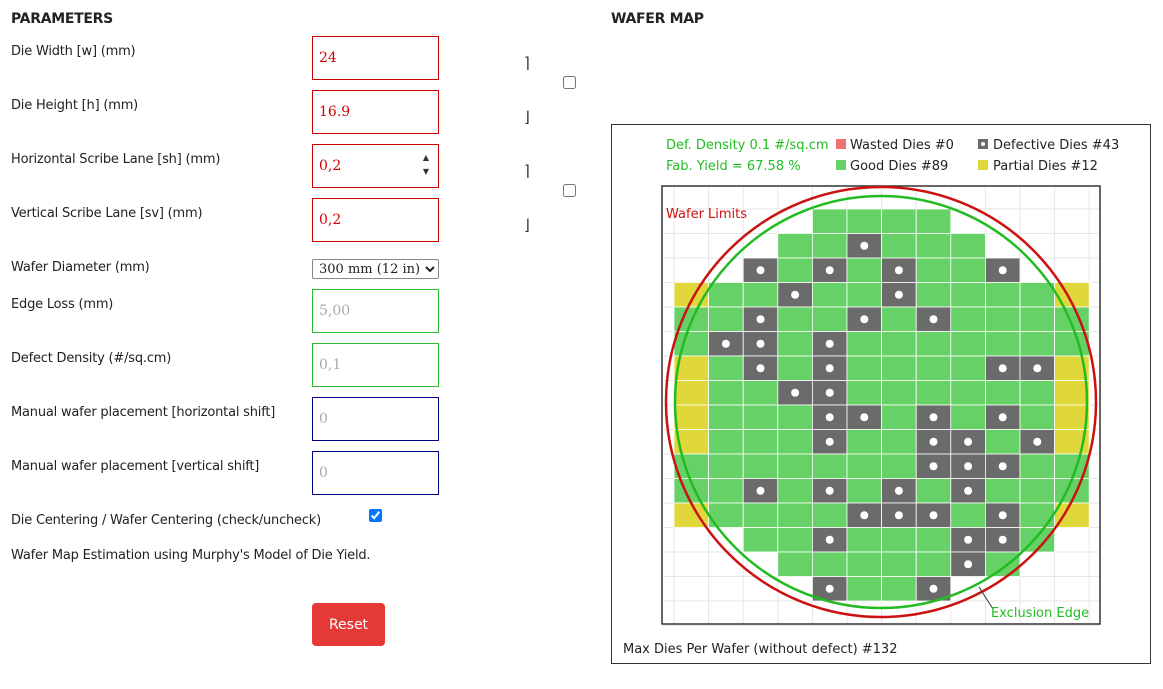 The height and width of the screenshot is (689, 1163). What do you see at coordinates (569, 82) in the screenshot?
I see `link-dimensions-checkbox` at bounding box center [569, 82].